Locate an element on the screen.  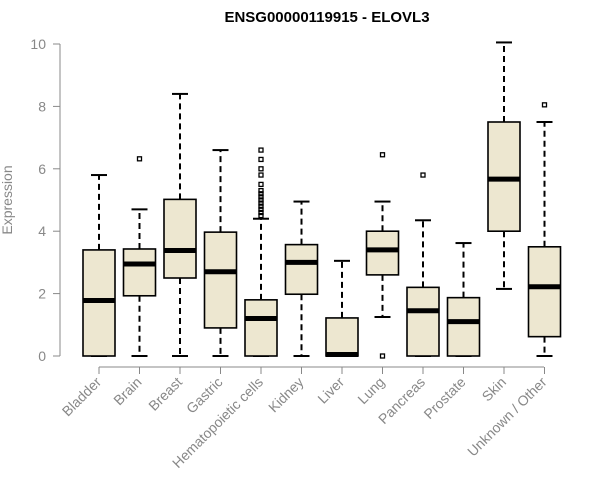
x-tick-label: Breast is located at coordinates (165, 394).